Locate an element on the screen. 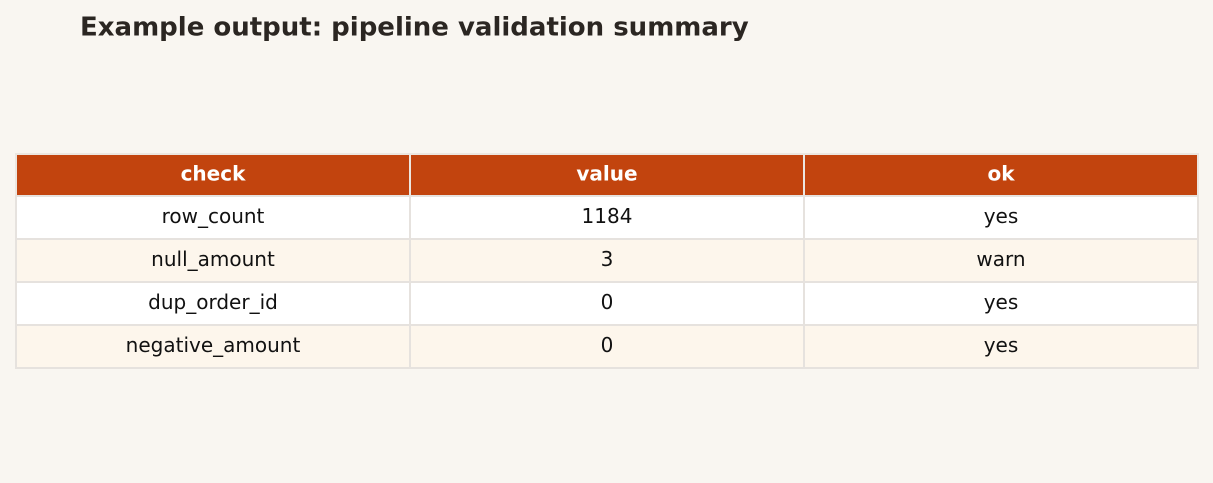  cell-text: dup_order_id is located at coordinates (213, 302).